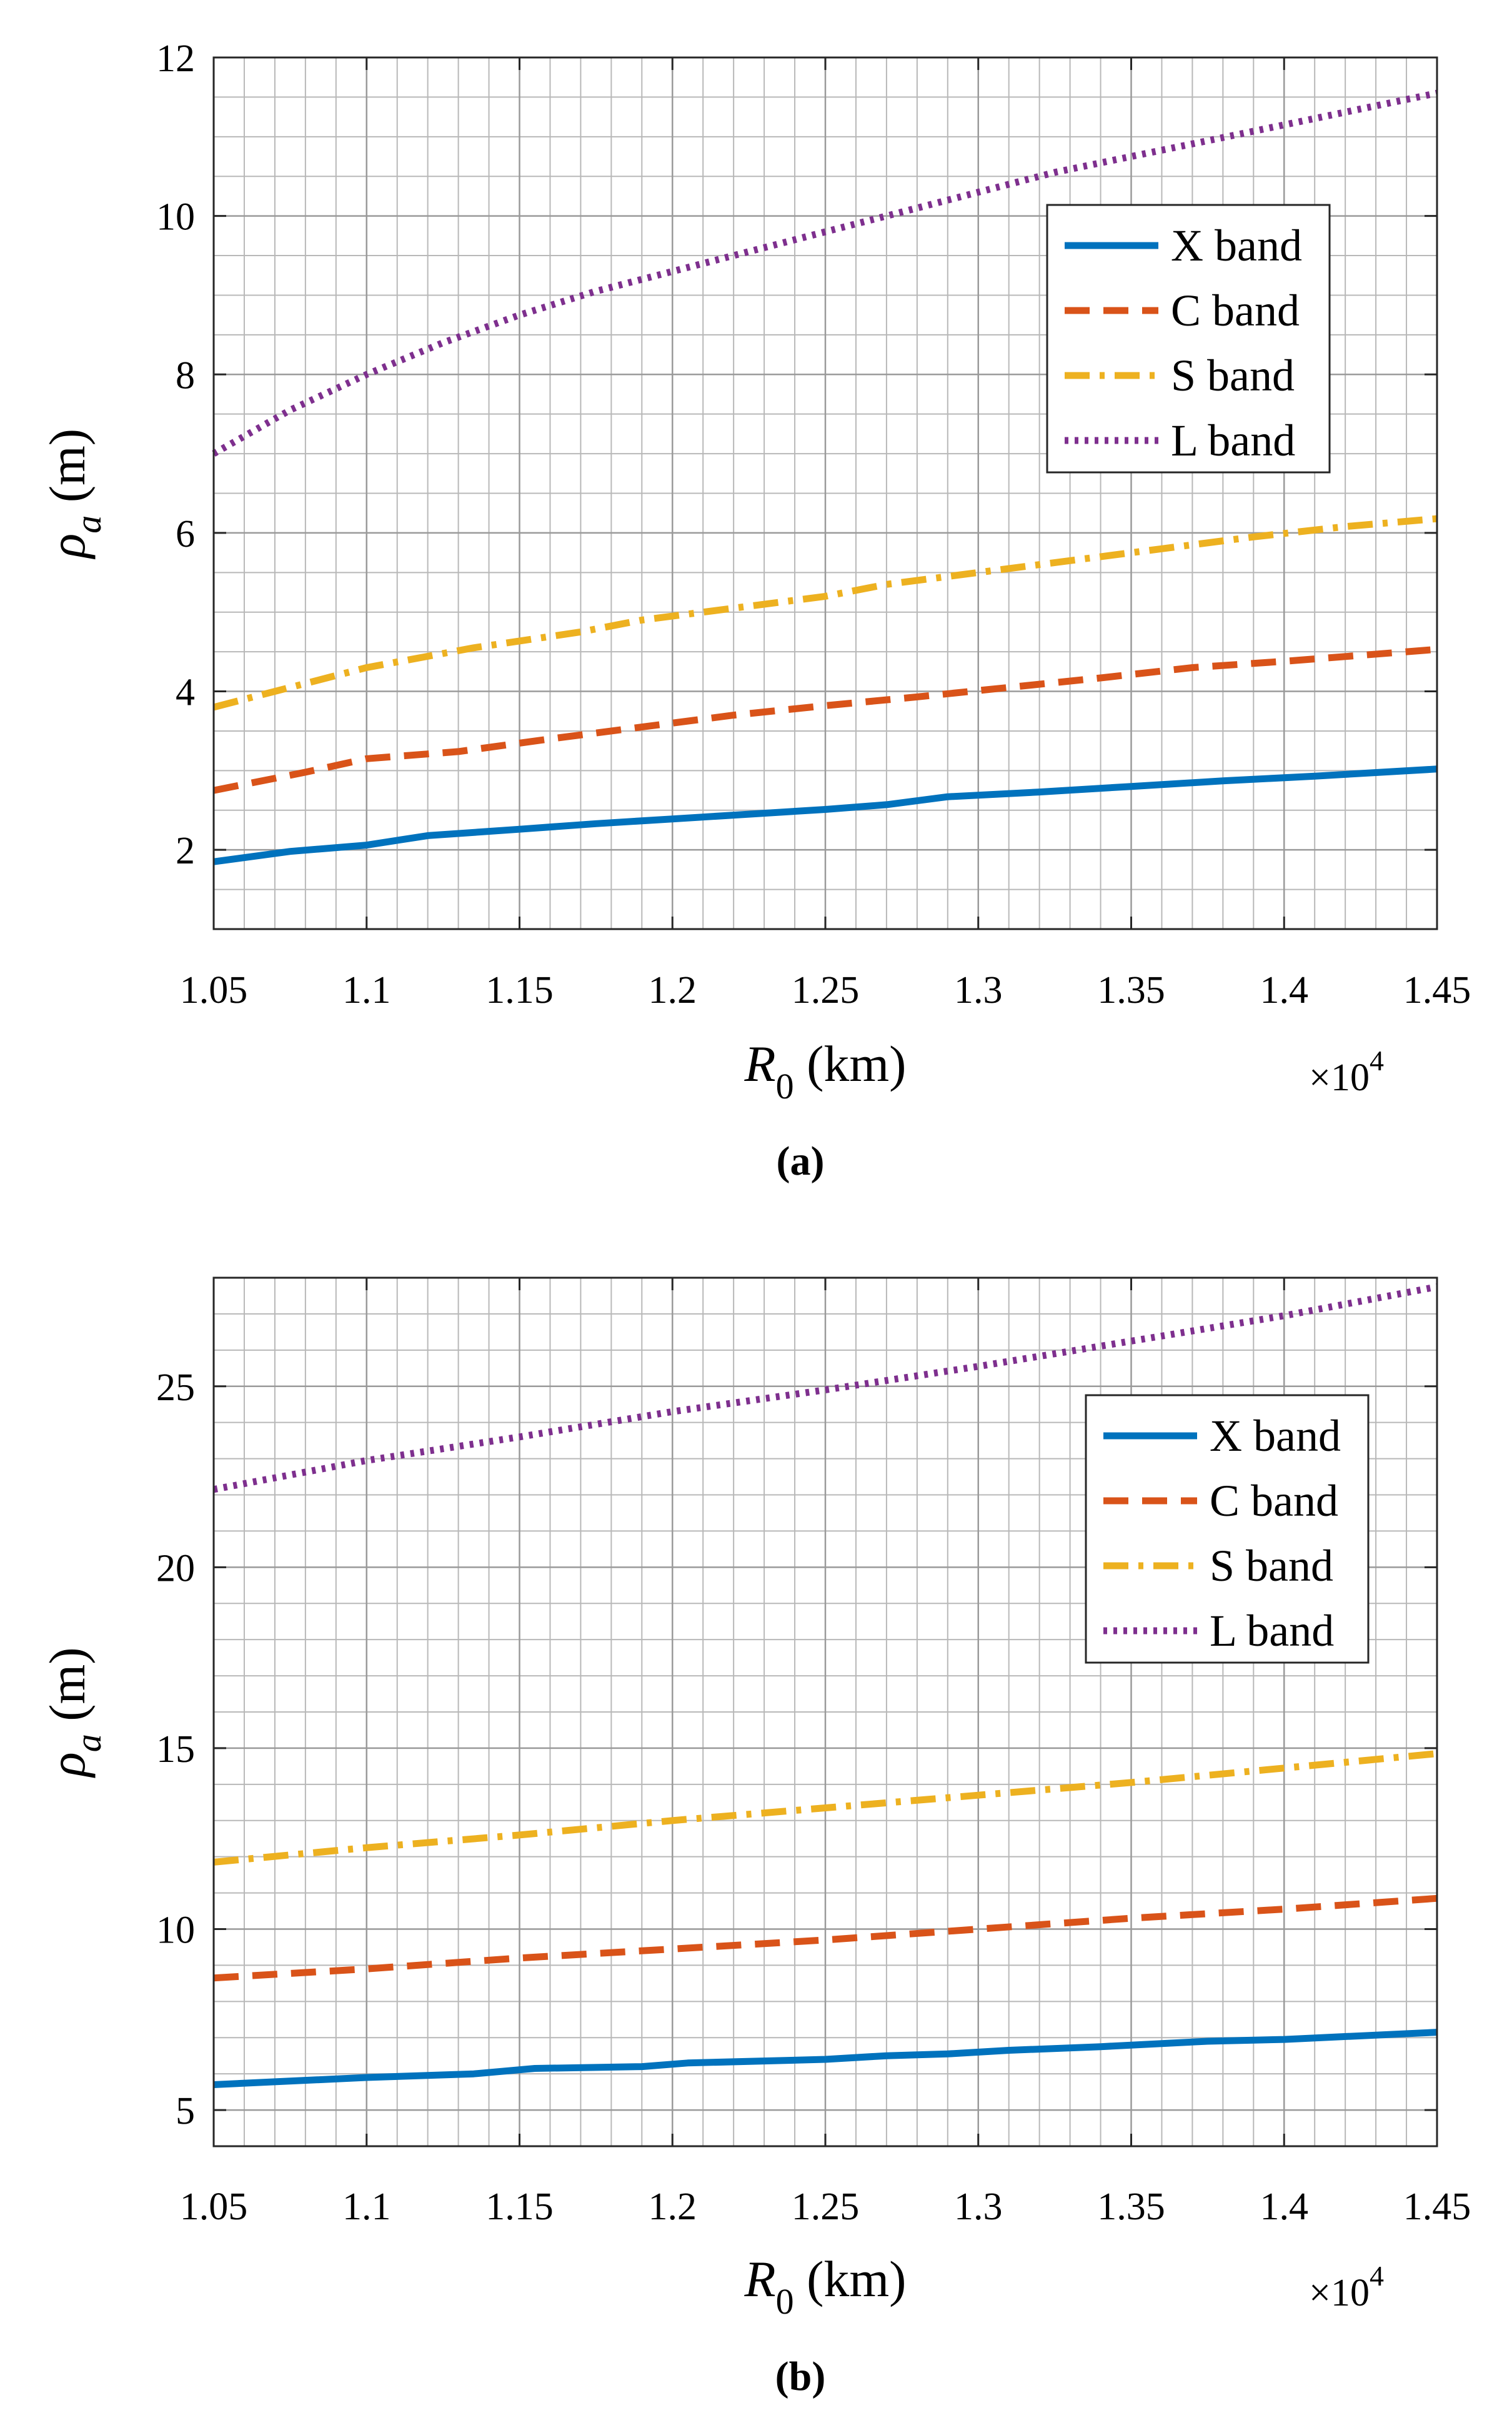 The width and height of the screenshot is (1512, 2423). I want to click on y-tick-label: 25, so click(175, 1388).